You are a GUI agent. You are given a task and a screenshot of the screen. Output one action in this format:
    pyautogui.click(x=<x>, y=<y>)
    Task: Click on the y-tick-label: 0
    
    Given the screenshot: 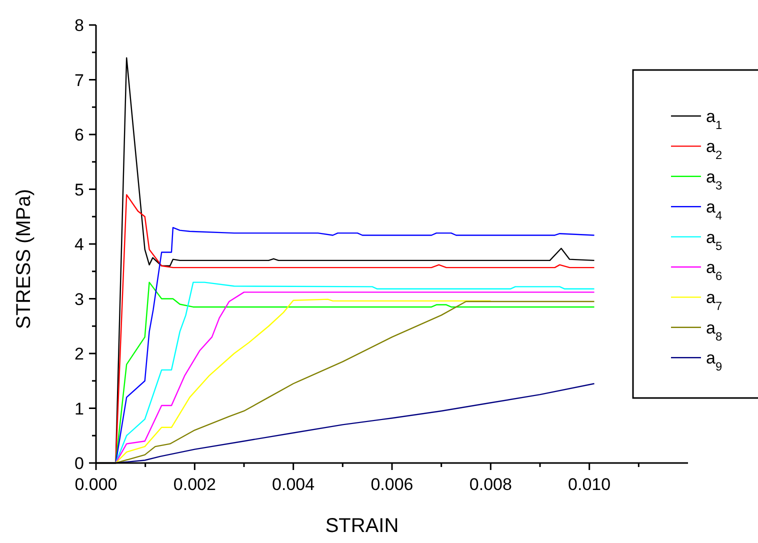 What is the action you would take?
    pyautogui.click(x=79, y=463)
    